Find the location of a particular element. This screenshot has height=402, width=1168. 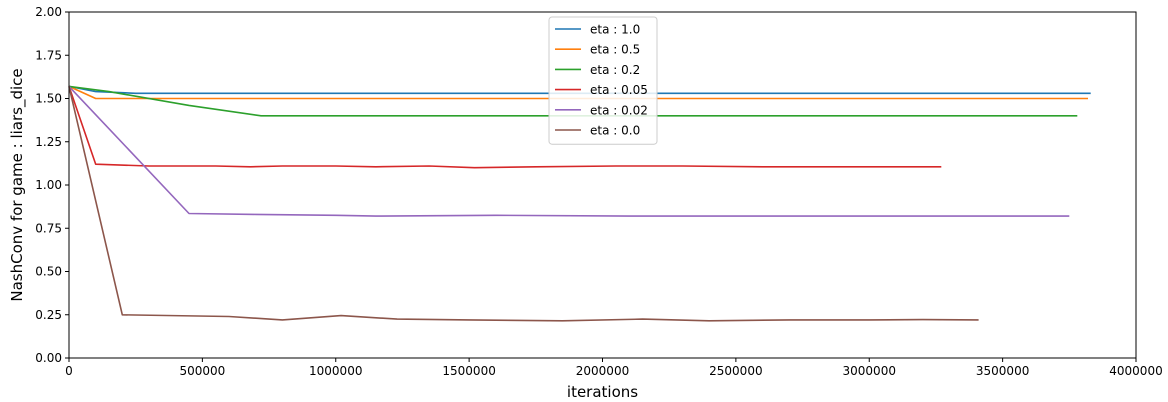

legend-label: eta : 0.5 is located at coordinates (615, 50).